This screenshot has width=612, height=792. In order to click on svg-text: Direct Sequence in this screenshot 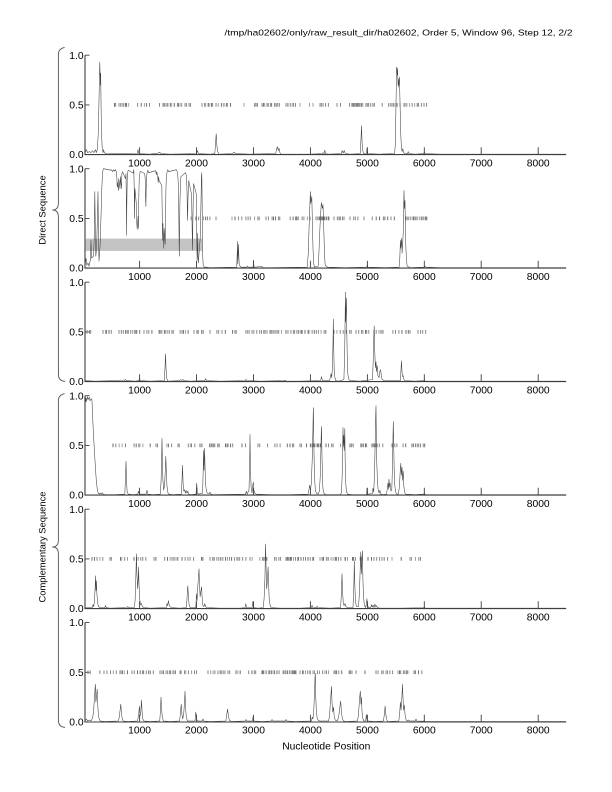, I will do `click(42, 209)`.